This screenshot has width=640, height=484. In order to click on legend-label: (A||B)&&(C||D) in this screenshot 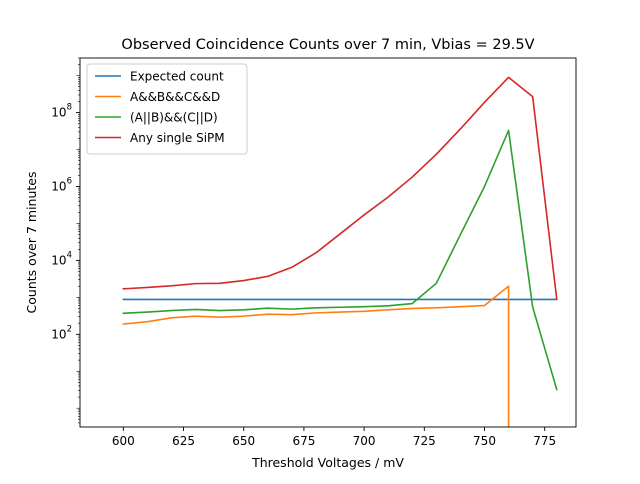, I will do `click(174, 118)`.